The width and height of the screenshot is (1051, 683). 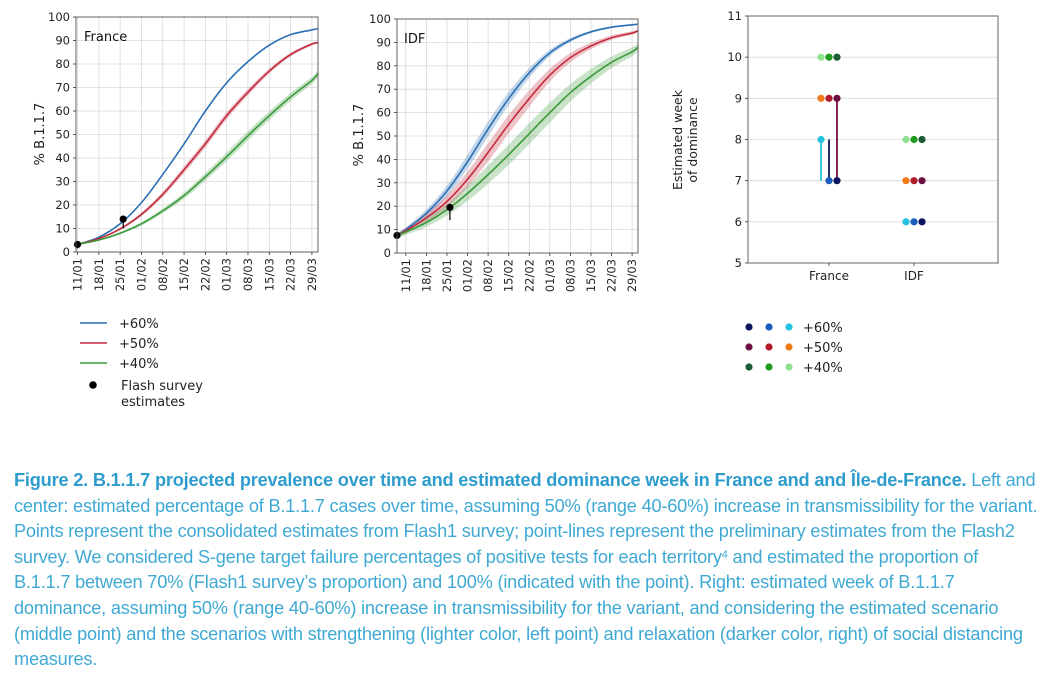 What do you see at coordinates (738, 181) in the screenshot?
I see `y-tick-label: 7` at bounding box center [738, 181].